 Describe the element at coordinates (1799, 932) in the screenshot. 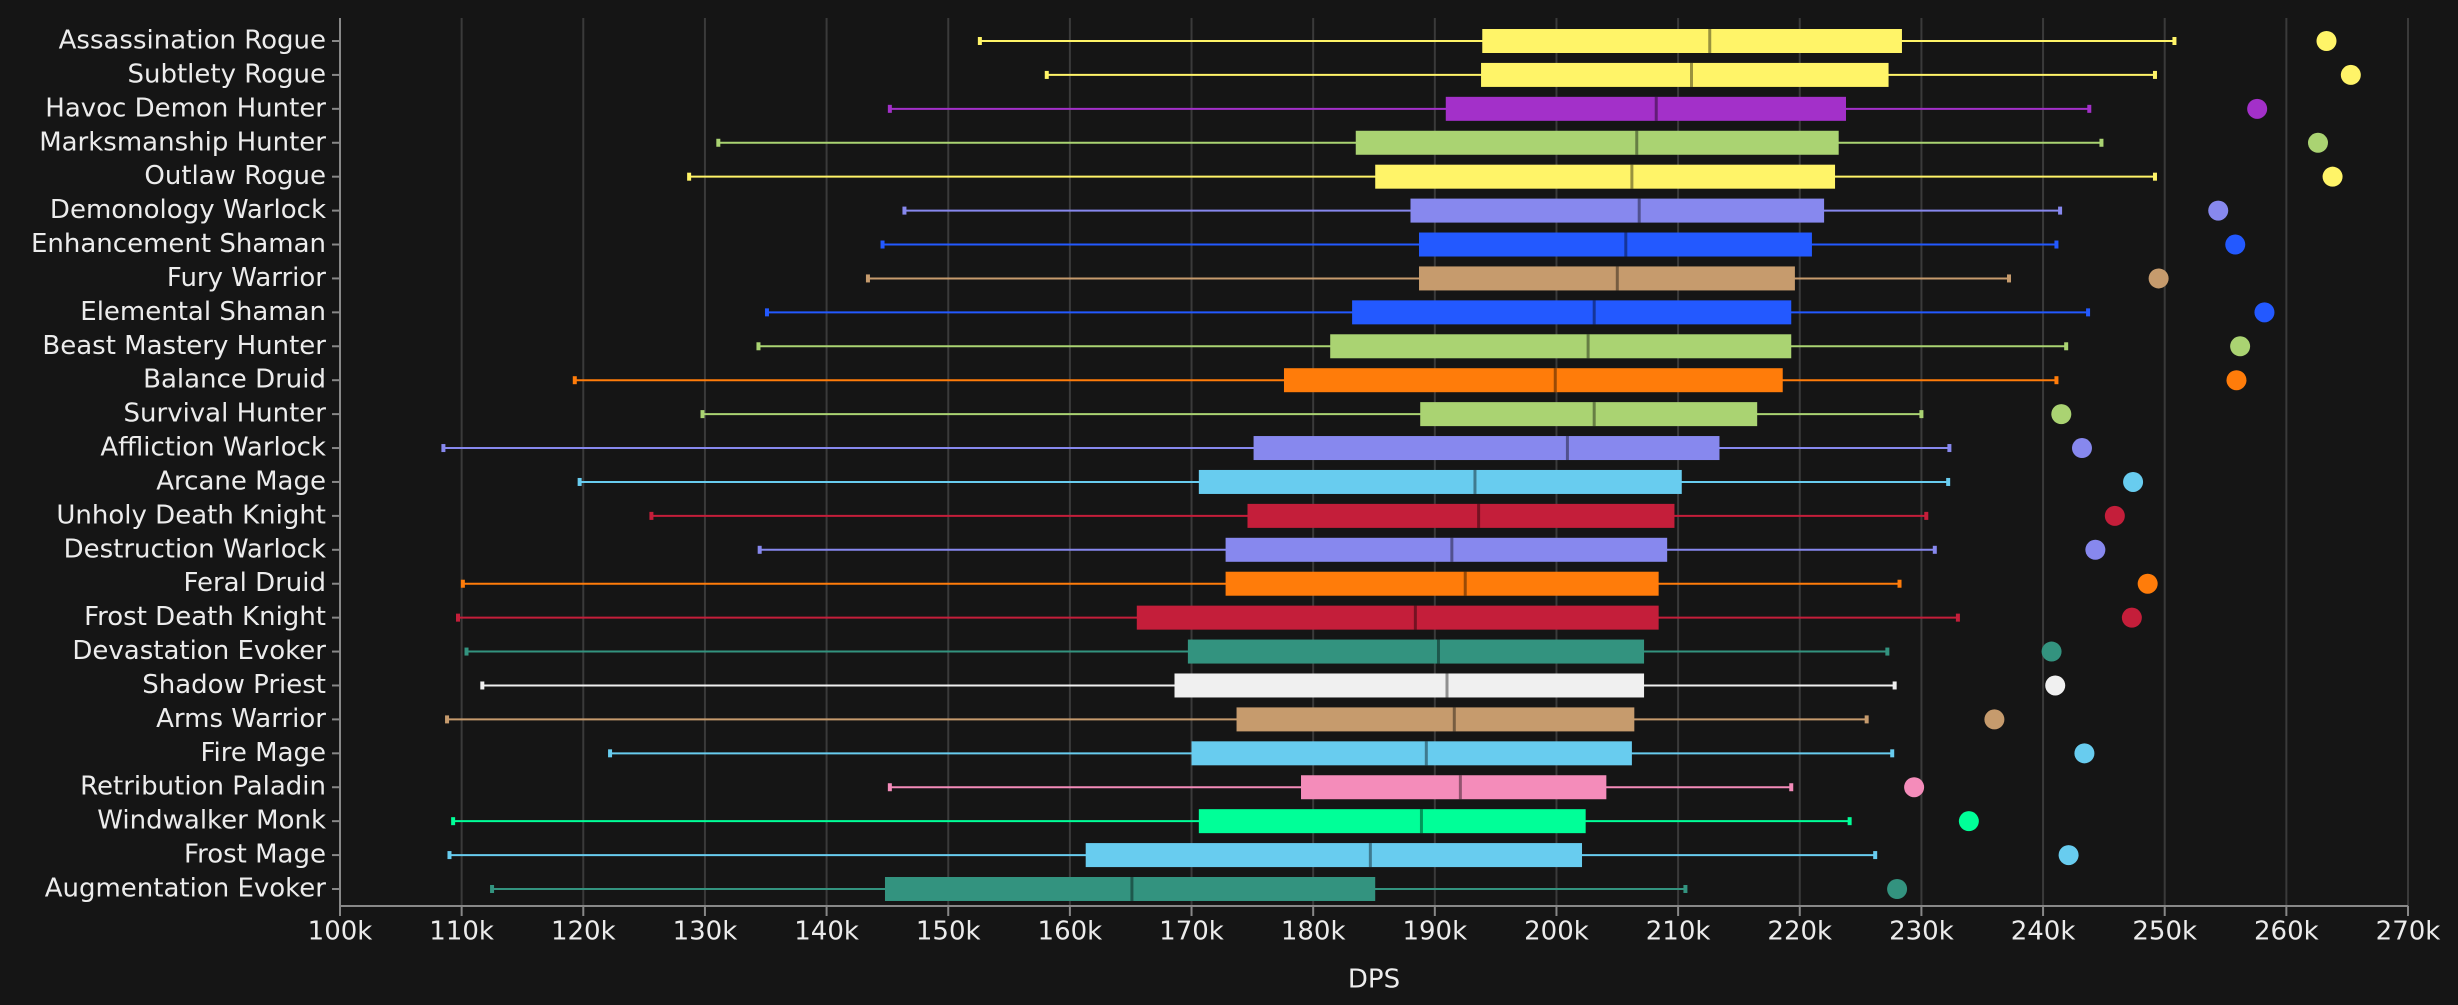

I see `x-tick-label: 220k` at that location.